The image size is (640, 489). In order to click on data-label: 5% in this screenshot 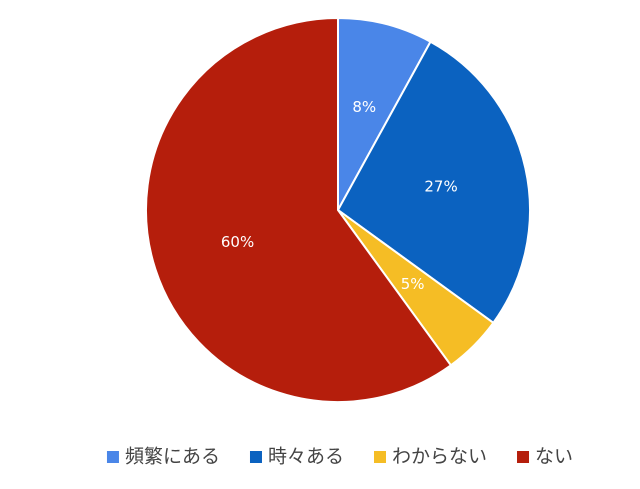, I will do `click(413, 284)`.